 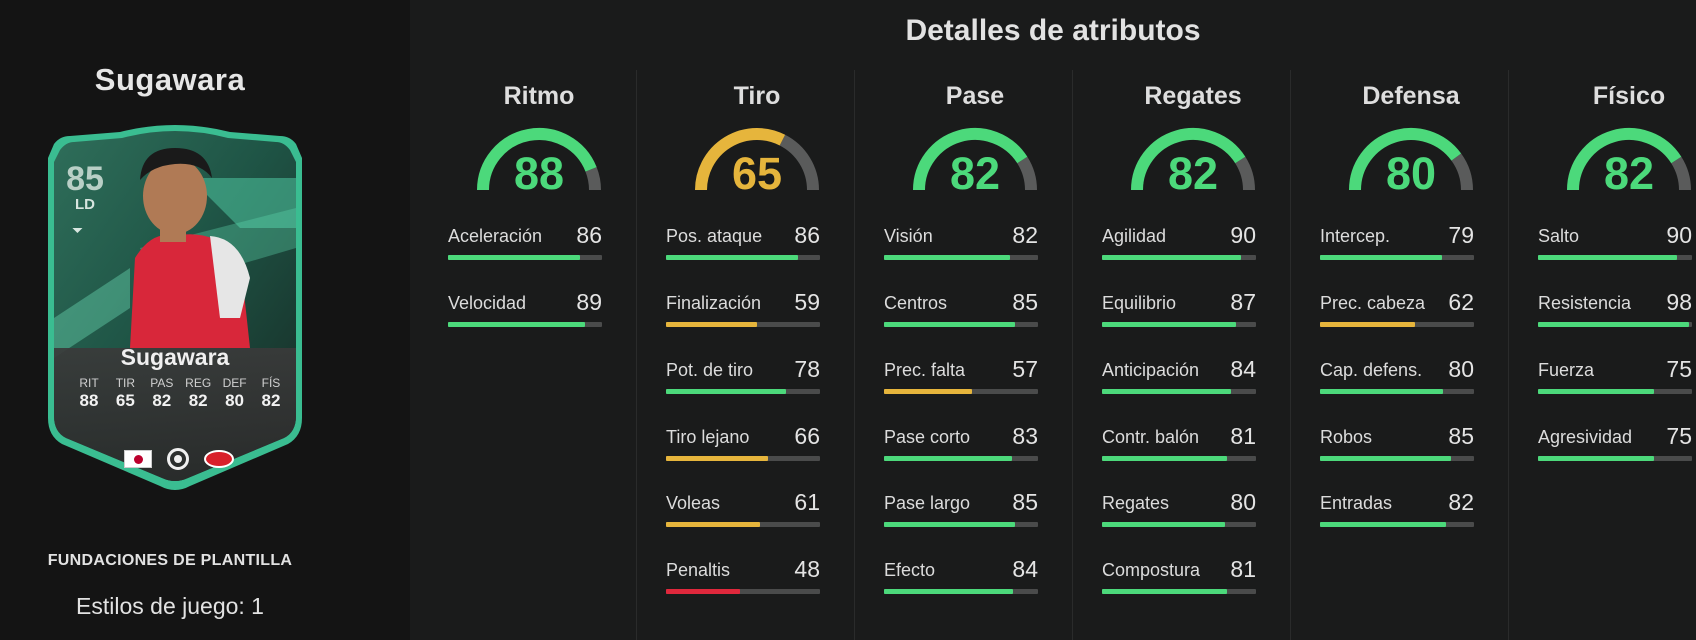 What do you see at coordinates (1027, 173) in the screenshot?
I see `gauge-track` at bounding box center [1027, 173].